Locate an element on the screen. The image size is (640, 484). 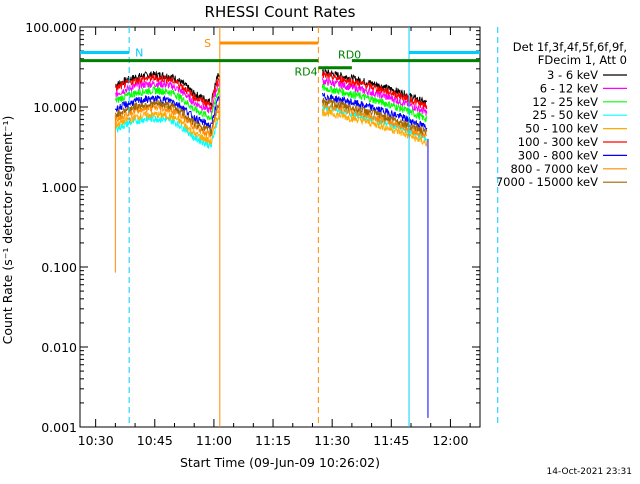
x-tick-label: 11:00 is located at coordinates (214, 440).